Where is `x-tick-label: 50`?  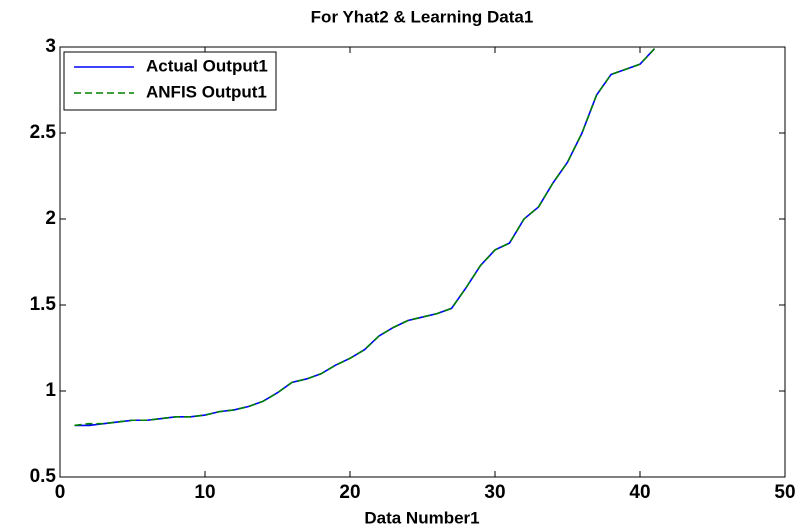 x-tick-label: 50 is located at coordinates (784, 492).